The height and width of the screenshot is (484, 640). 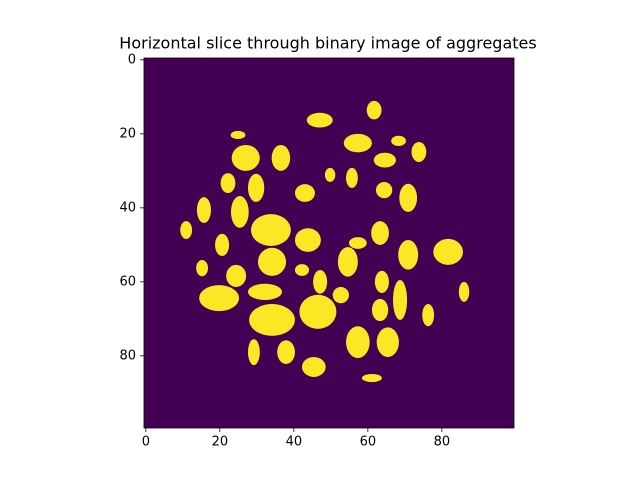 What do you see at coordinates (146, 442) in the screenshot?
I see `x-tick-label: 0` at bounding box center [146, 442].